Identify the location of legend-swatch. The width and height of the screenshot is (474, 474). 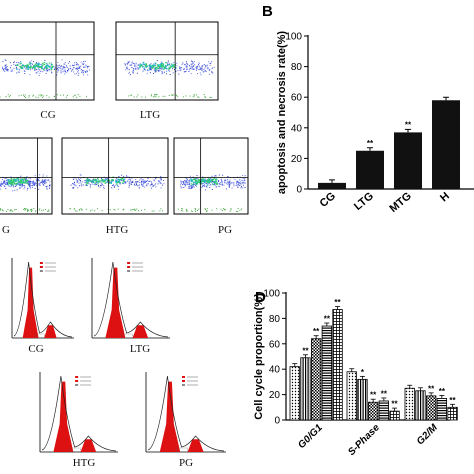
(77, 377).